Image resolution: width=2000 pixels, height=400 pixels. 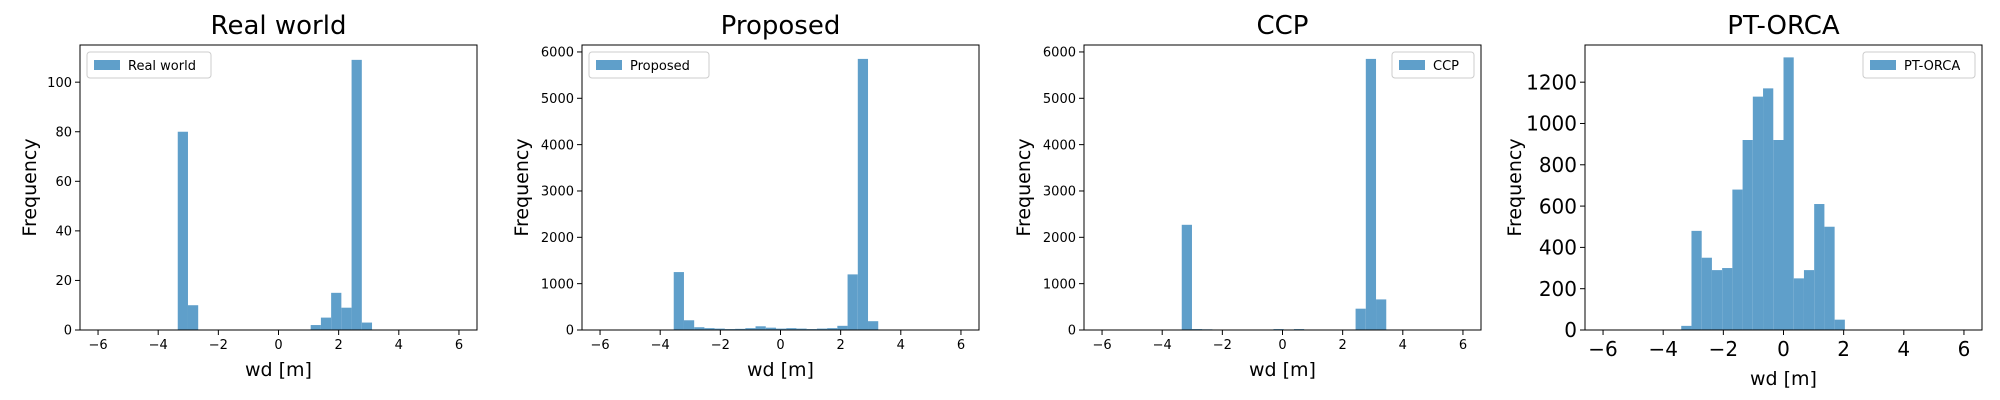 What do you see at coordinates (1558, 206) in the screenshot?
I see `y-tick-label: 600` at bounding box center [1558, 206].